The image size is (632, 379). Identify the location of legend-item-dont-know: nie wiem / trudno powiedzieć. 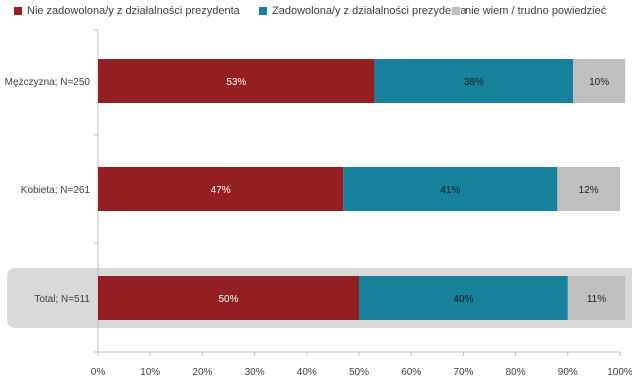
(529, 11).